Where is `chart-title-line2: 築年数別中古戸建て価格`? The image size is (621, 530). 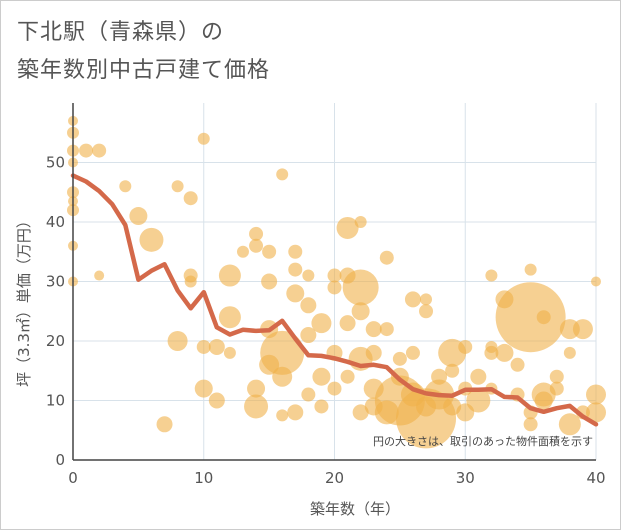
chart-title-line2: 築年数別中古戸建て価格 is located at coordinates (144, 70).